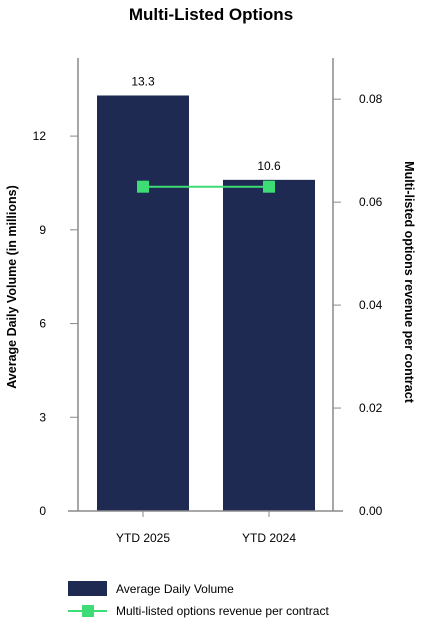 Image resolution: width=422 pixels, height=632 pixels. Describe the element at coordinates (42, 511) in the screenshot. I see `y-tick-label: 0` at that location.